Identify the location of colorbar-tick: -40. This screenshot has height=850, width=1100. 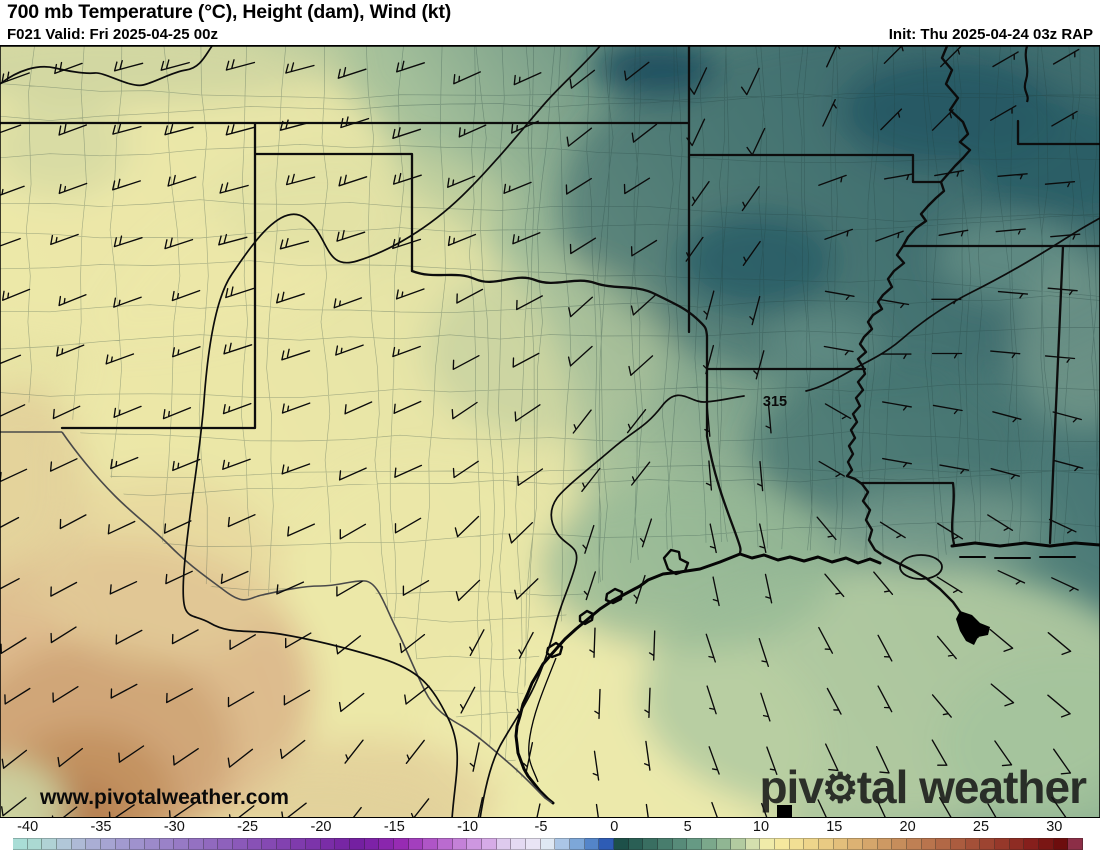
(28, 827).